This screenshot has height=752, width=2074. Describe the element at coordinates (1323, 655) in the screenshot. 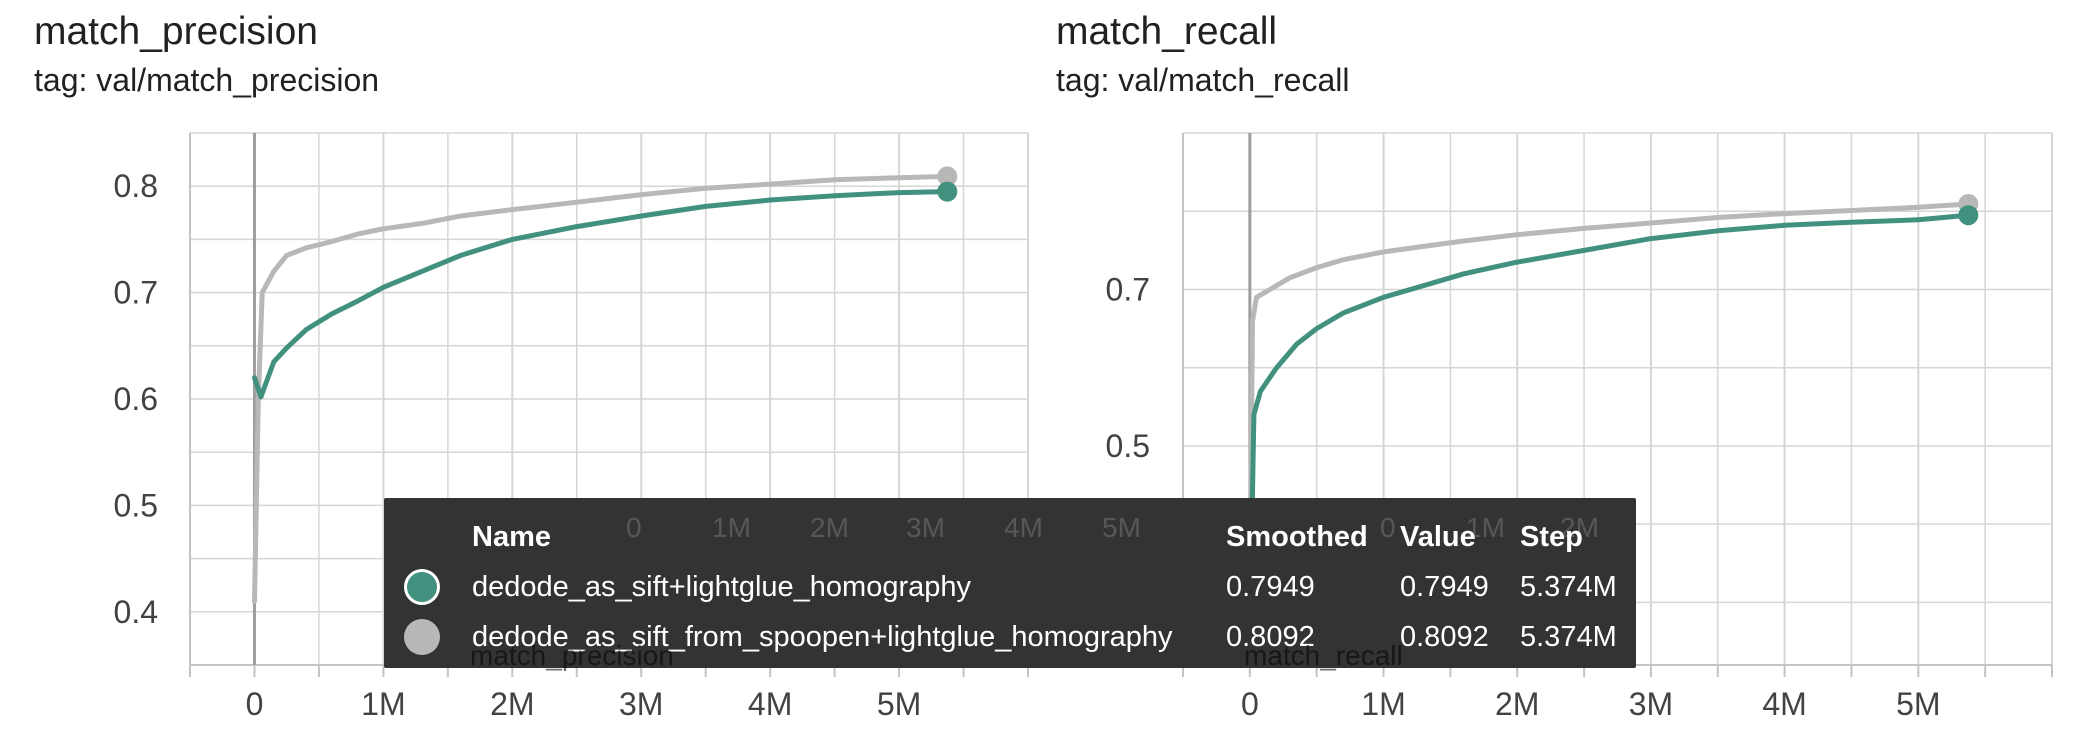

I see `underlay-chart-label-right: match_recall` at that location.